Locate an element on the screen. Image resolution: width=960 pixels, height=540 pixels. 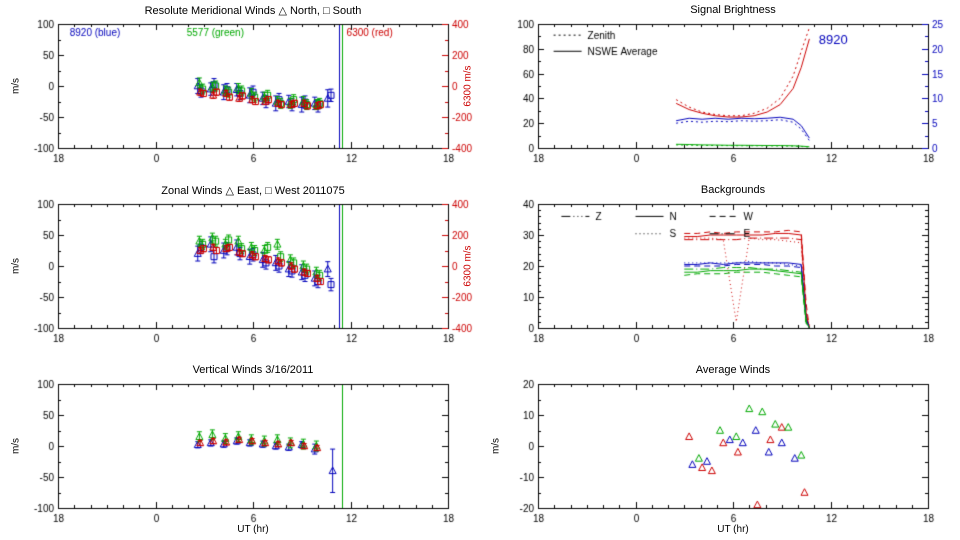
panel-title: Signal Brightness is located at coordinates (733, 10).